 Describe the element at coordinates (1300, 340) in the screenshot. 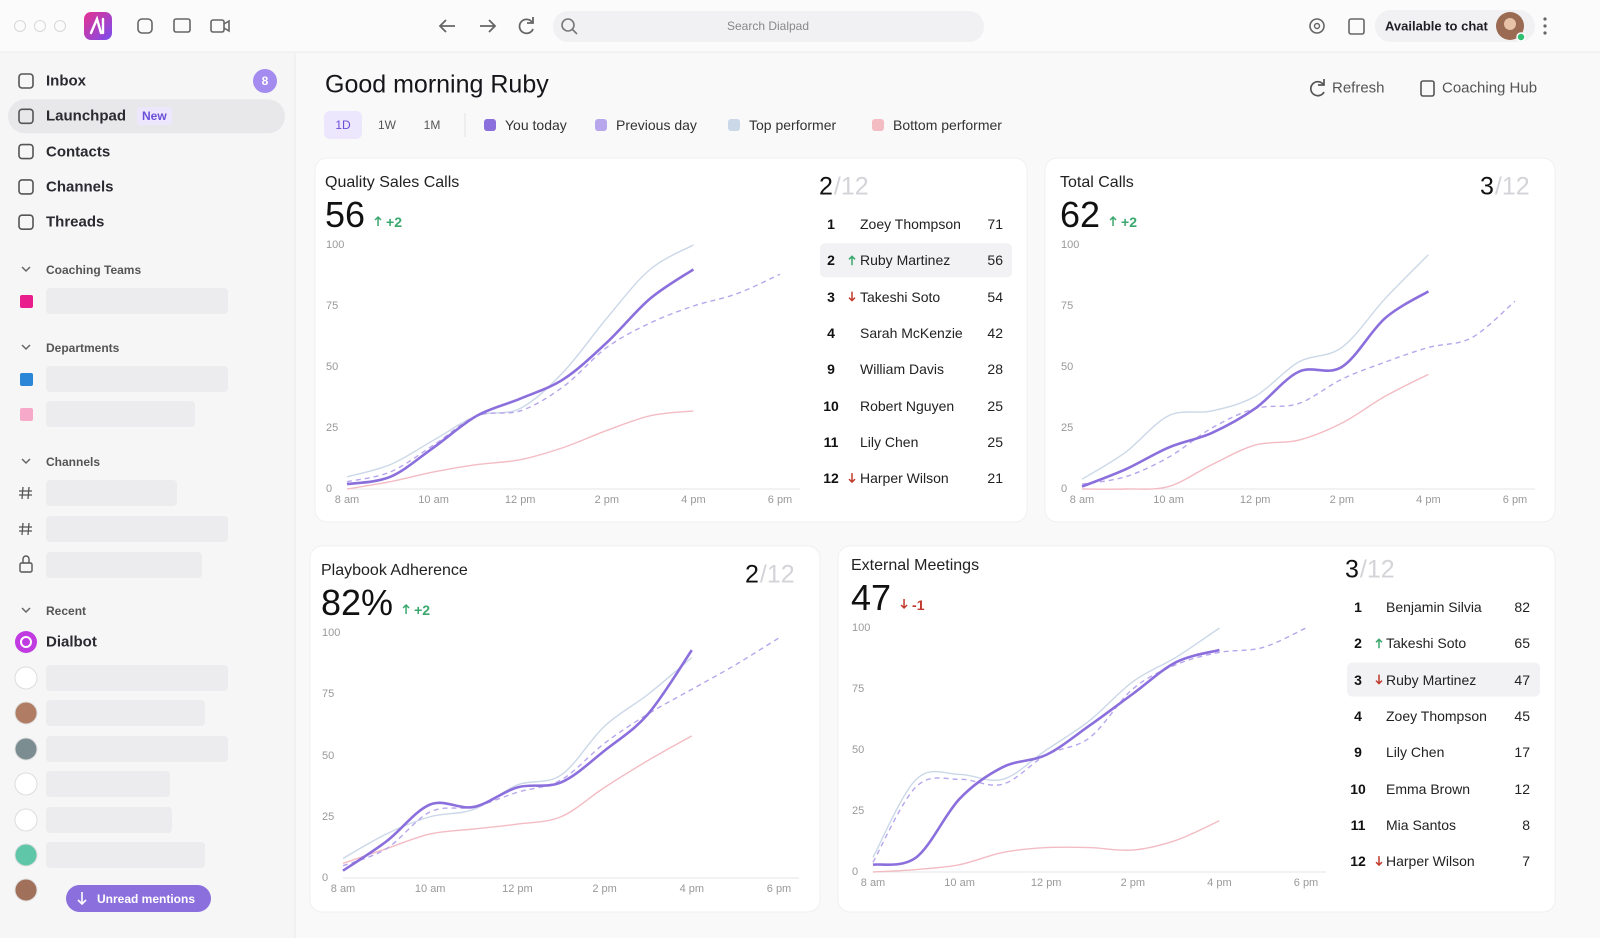

I see `card` at that location.